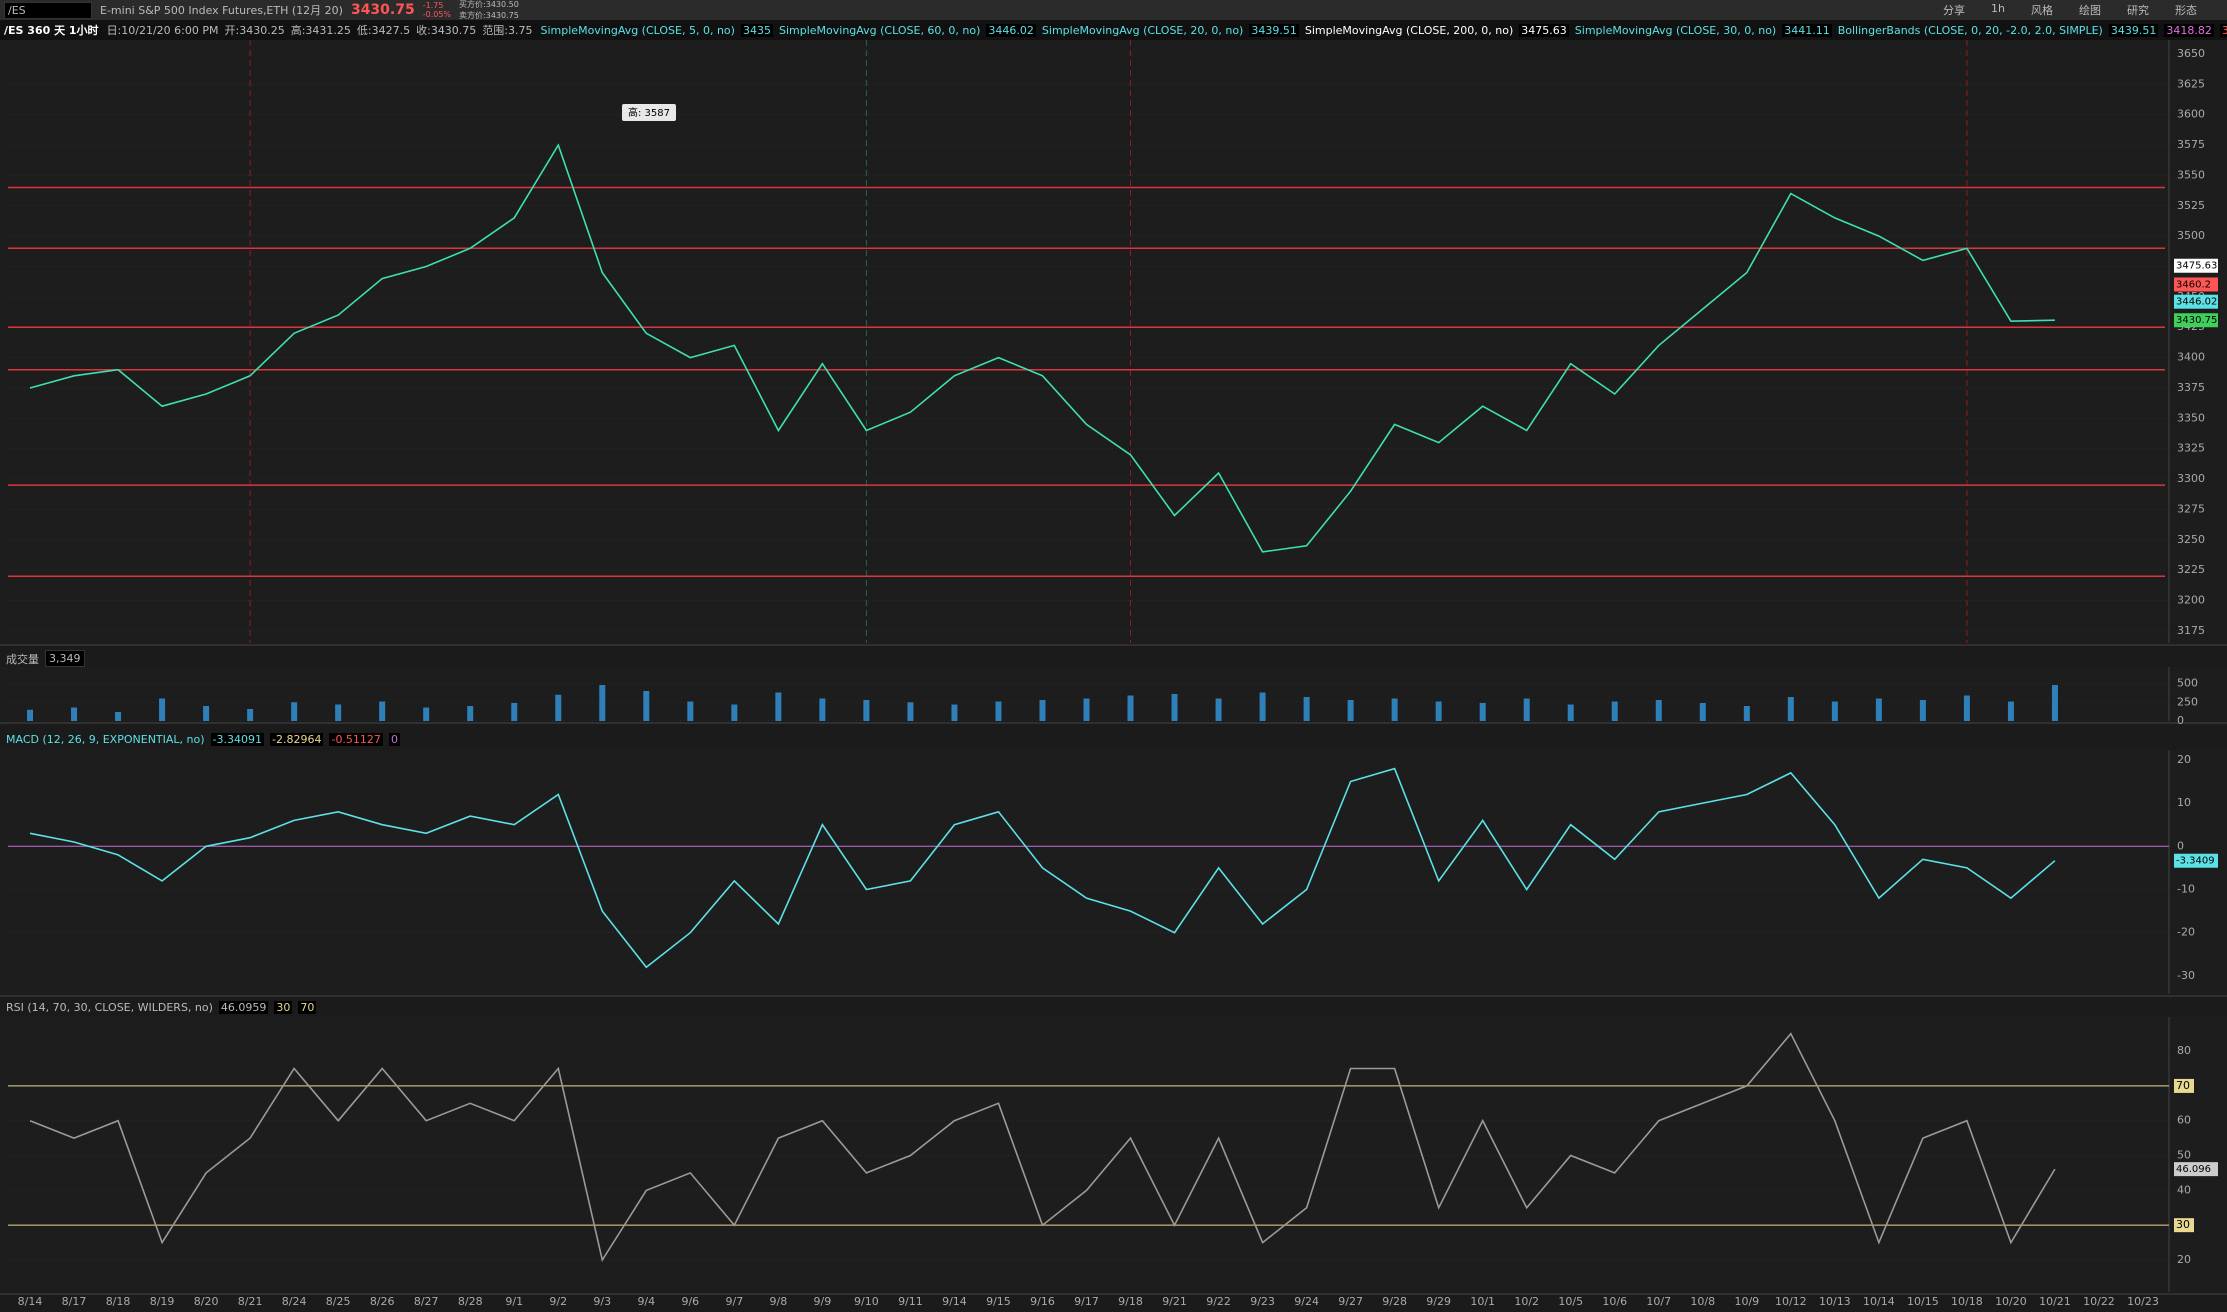 The image size is (2227, 1312). I want to click on macd-readout: -3.34091, so click(237, 739).